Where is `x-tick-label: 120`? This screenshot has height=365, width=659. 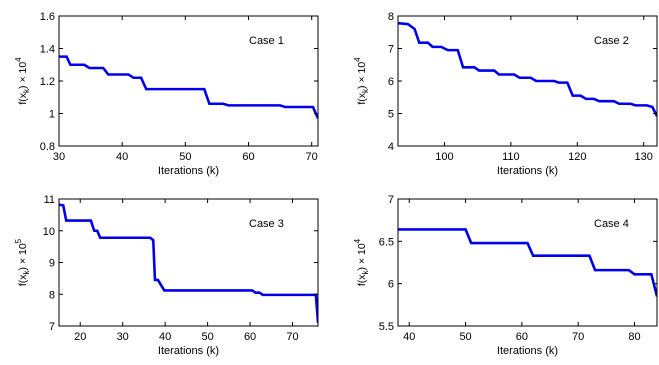 x-tick-label: 120 is located at coordinates (577, 157).